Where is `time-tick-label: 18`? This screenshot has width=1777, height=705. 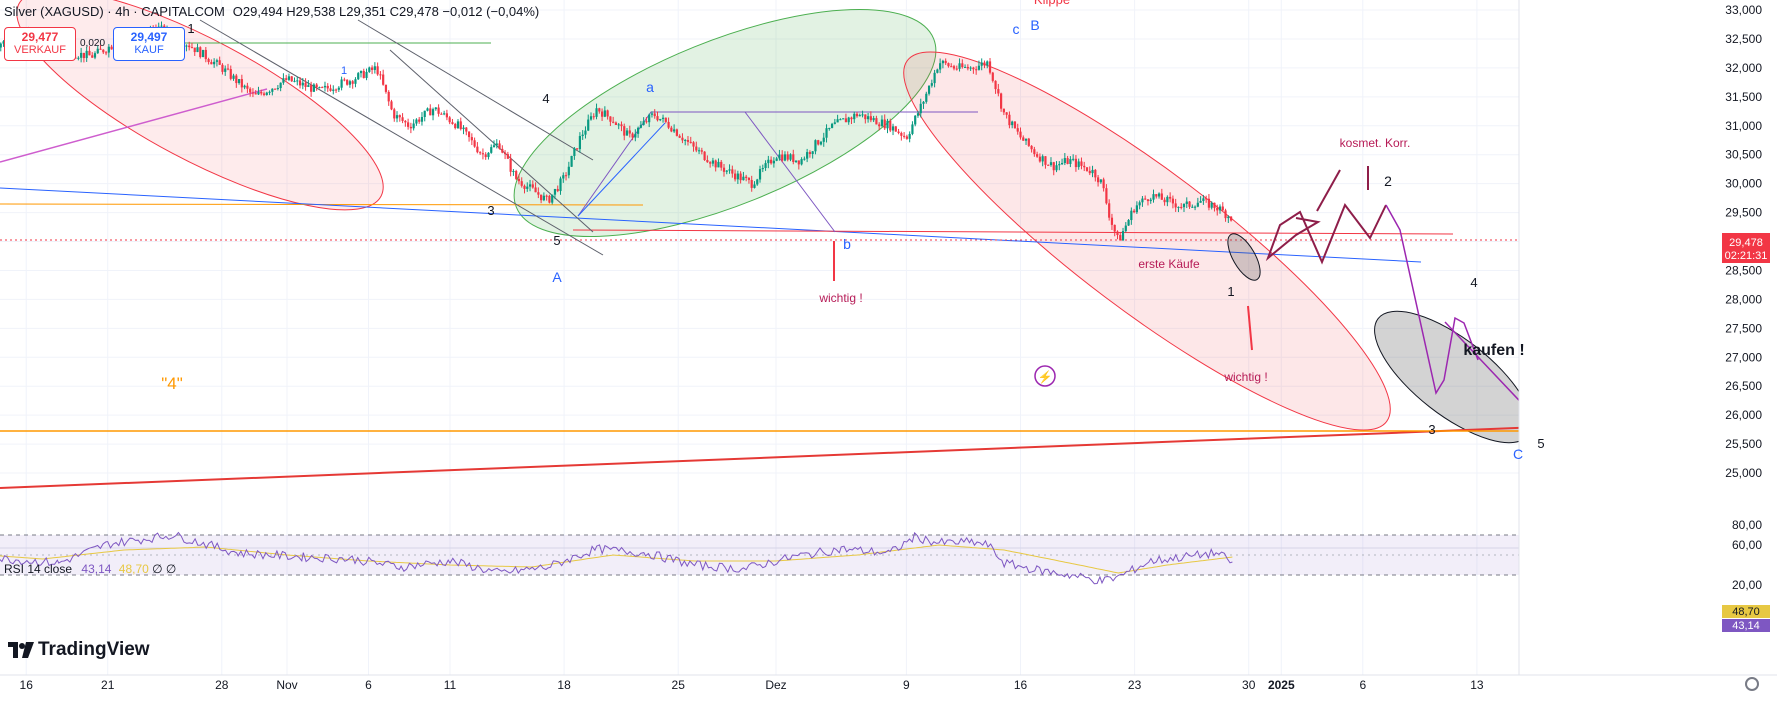 time-tick-label: 18 is located at coordinates (564, 685).